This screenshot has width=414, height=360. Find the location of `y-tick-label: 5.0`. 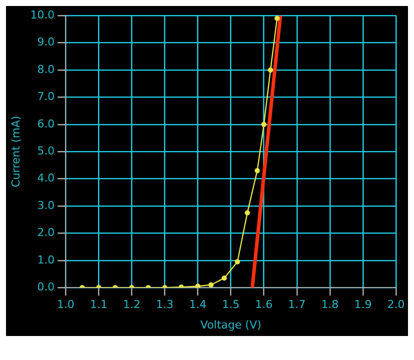

y-tick-label: 5.0 is located at coordinates (46, 151).